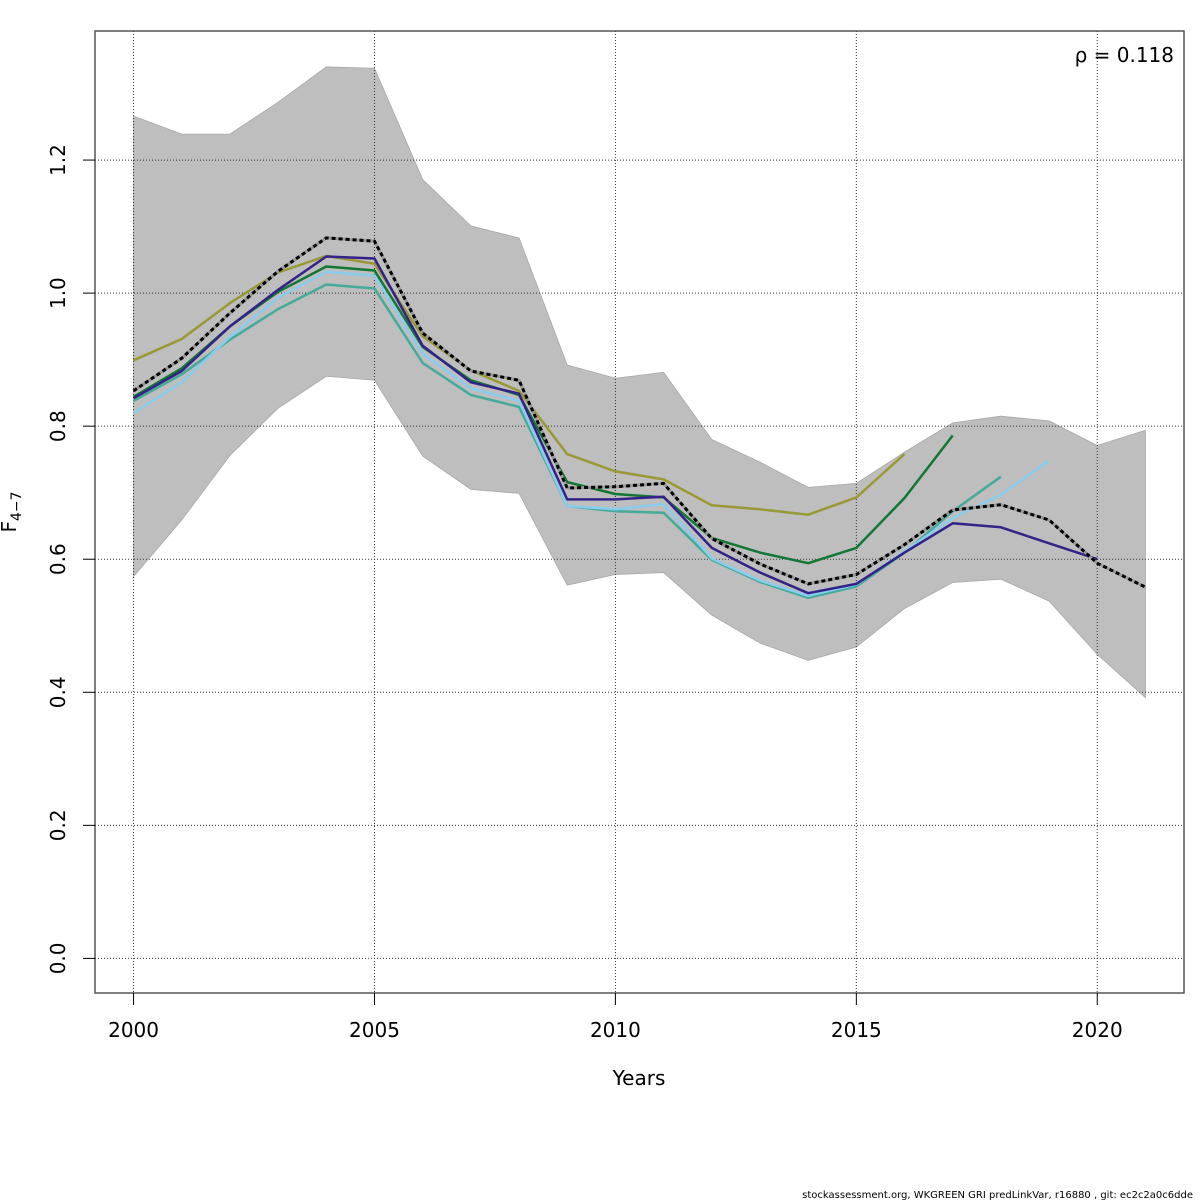 This screenshot has height=1200, width=1200. What do you see at coordinates (615, 1030) in the screenshot?
I see `x-tick-label: 2010` at bounding box center [615, 1030].